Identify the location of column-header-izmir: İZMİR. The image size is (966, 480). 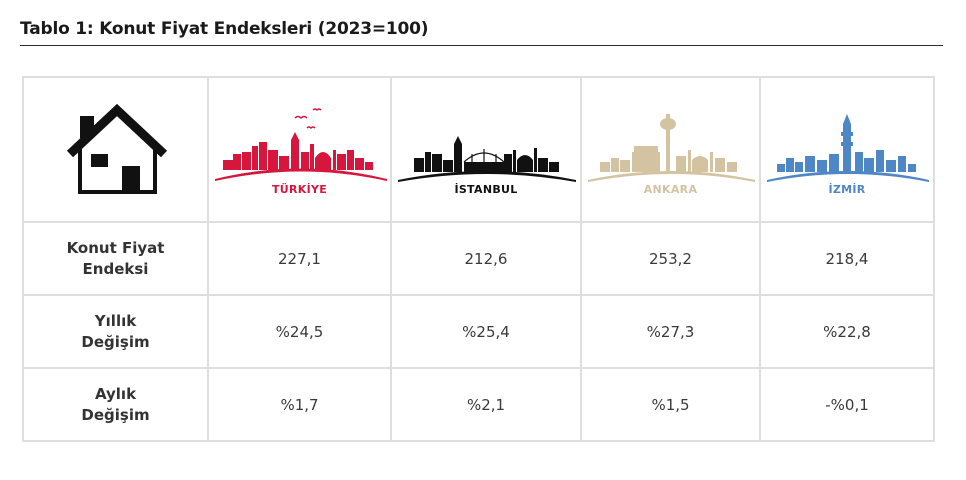
(847, 149).